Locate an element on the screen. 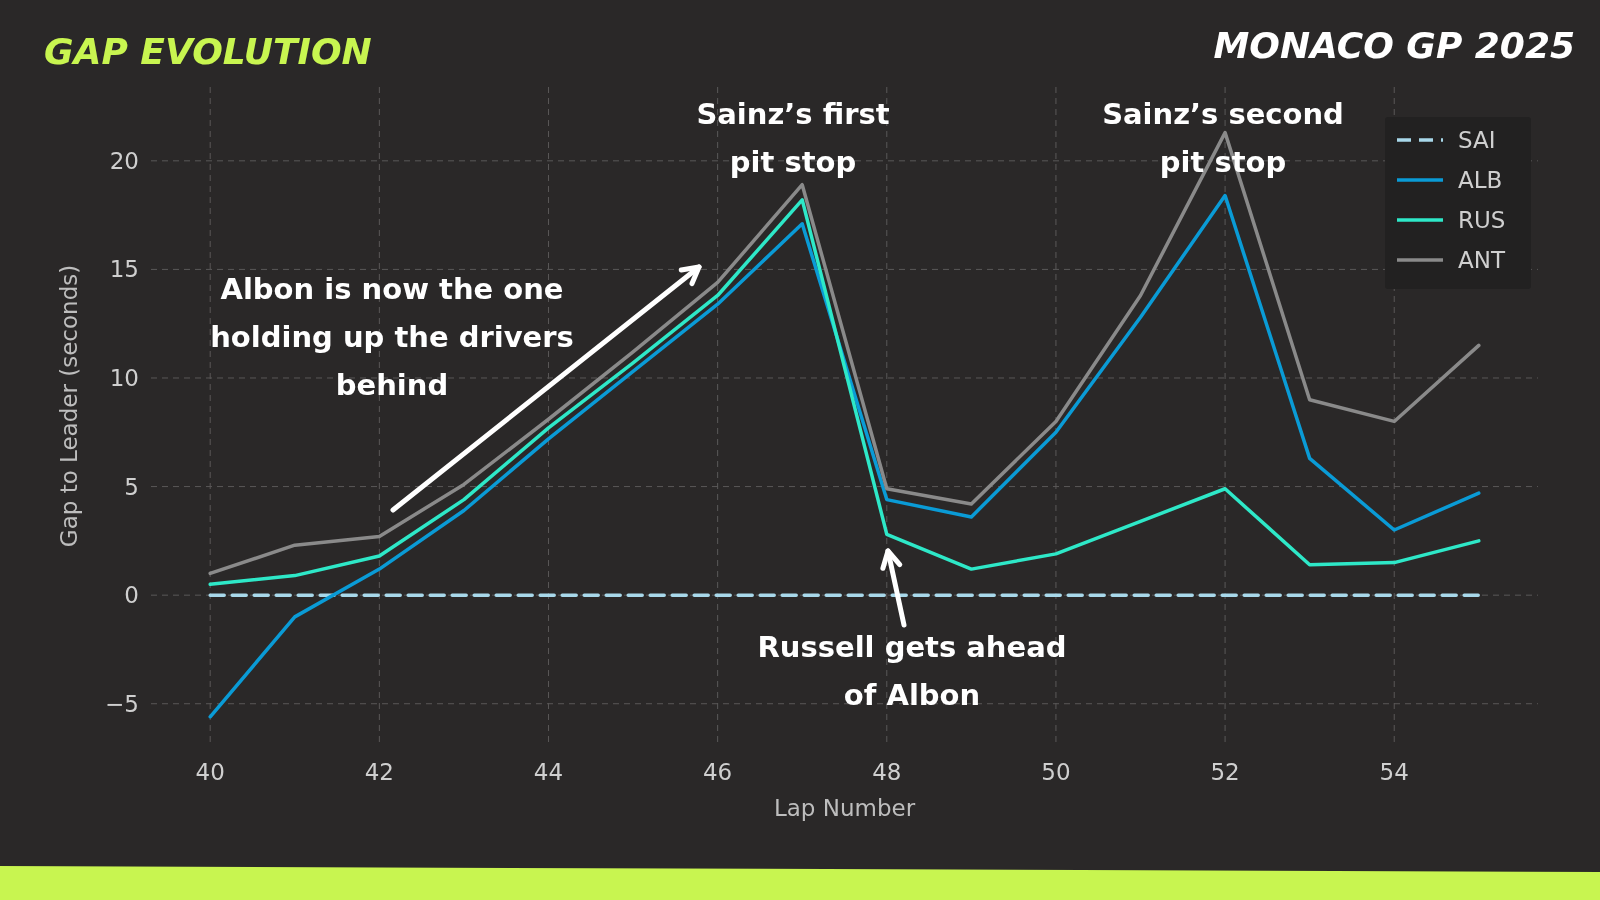  x-tick-label: 46 is located at coordinates (718, 772).